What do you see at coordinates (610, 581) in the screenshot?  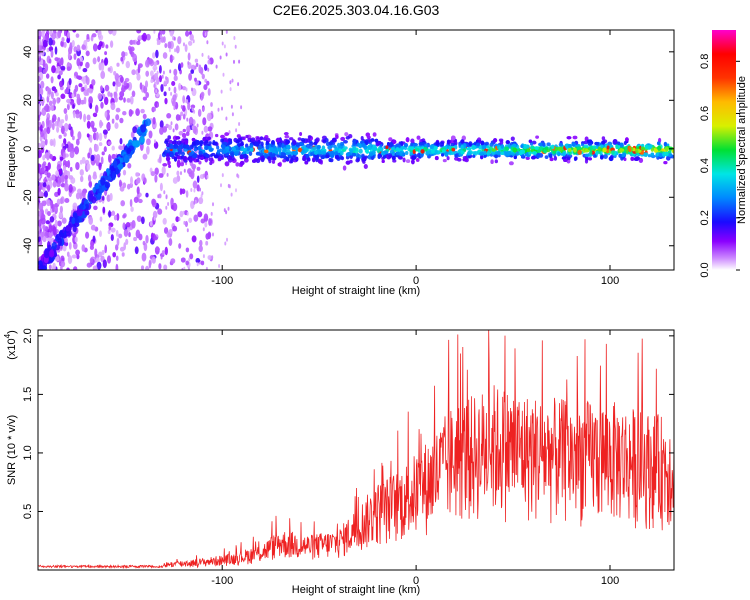 I see `x-tick-label: 100` at bounding box center [610, 581].